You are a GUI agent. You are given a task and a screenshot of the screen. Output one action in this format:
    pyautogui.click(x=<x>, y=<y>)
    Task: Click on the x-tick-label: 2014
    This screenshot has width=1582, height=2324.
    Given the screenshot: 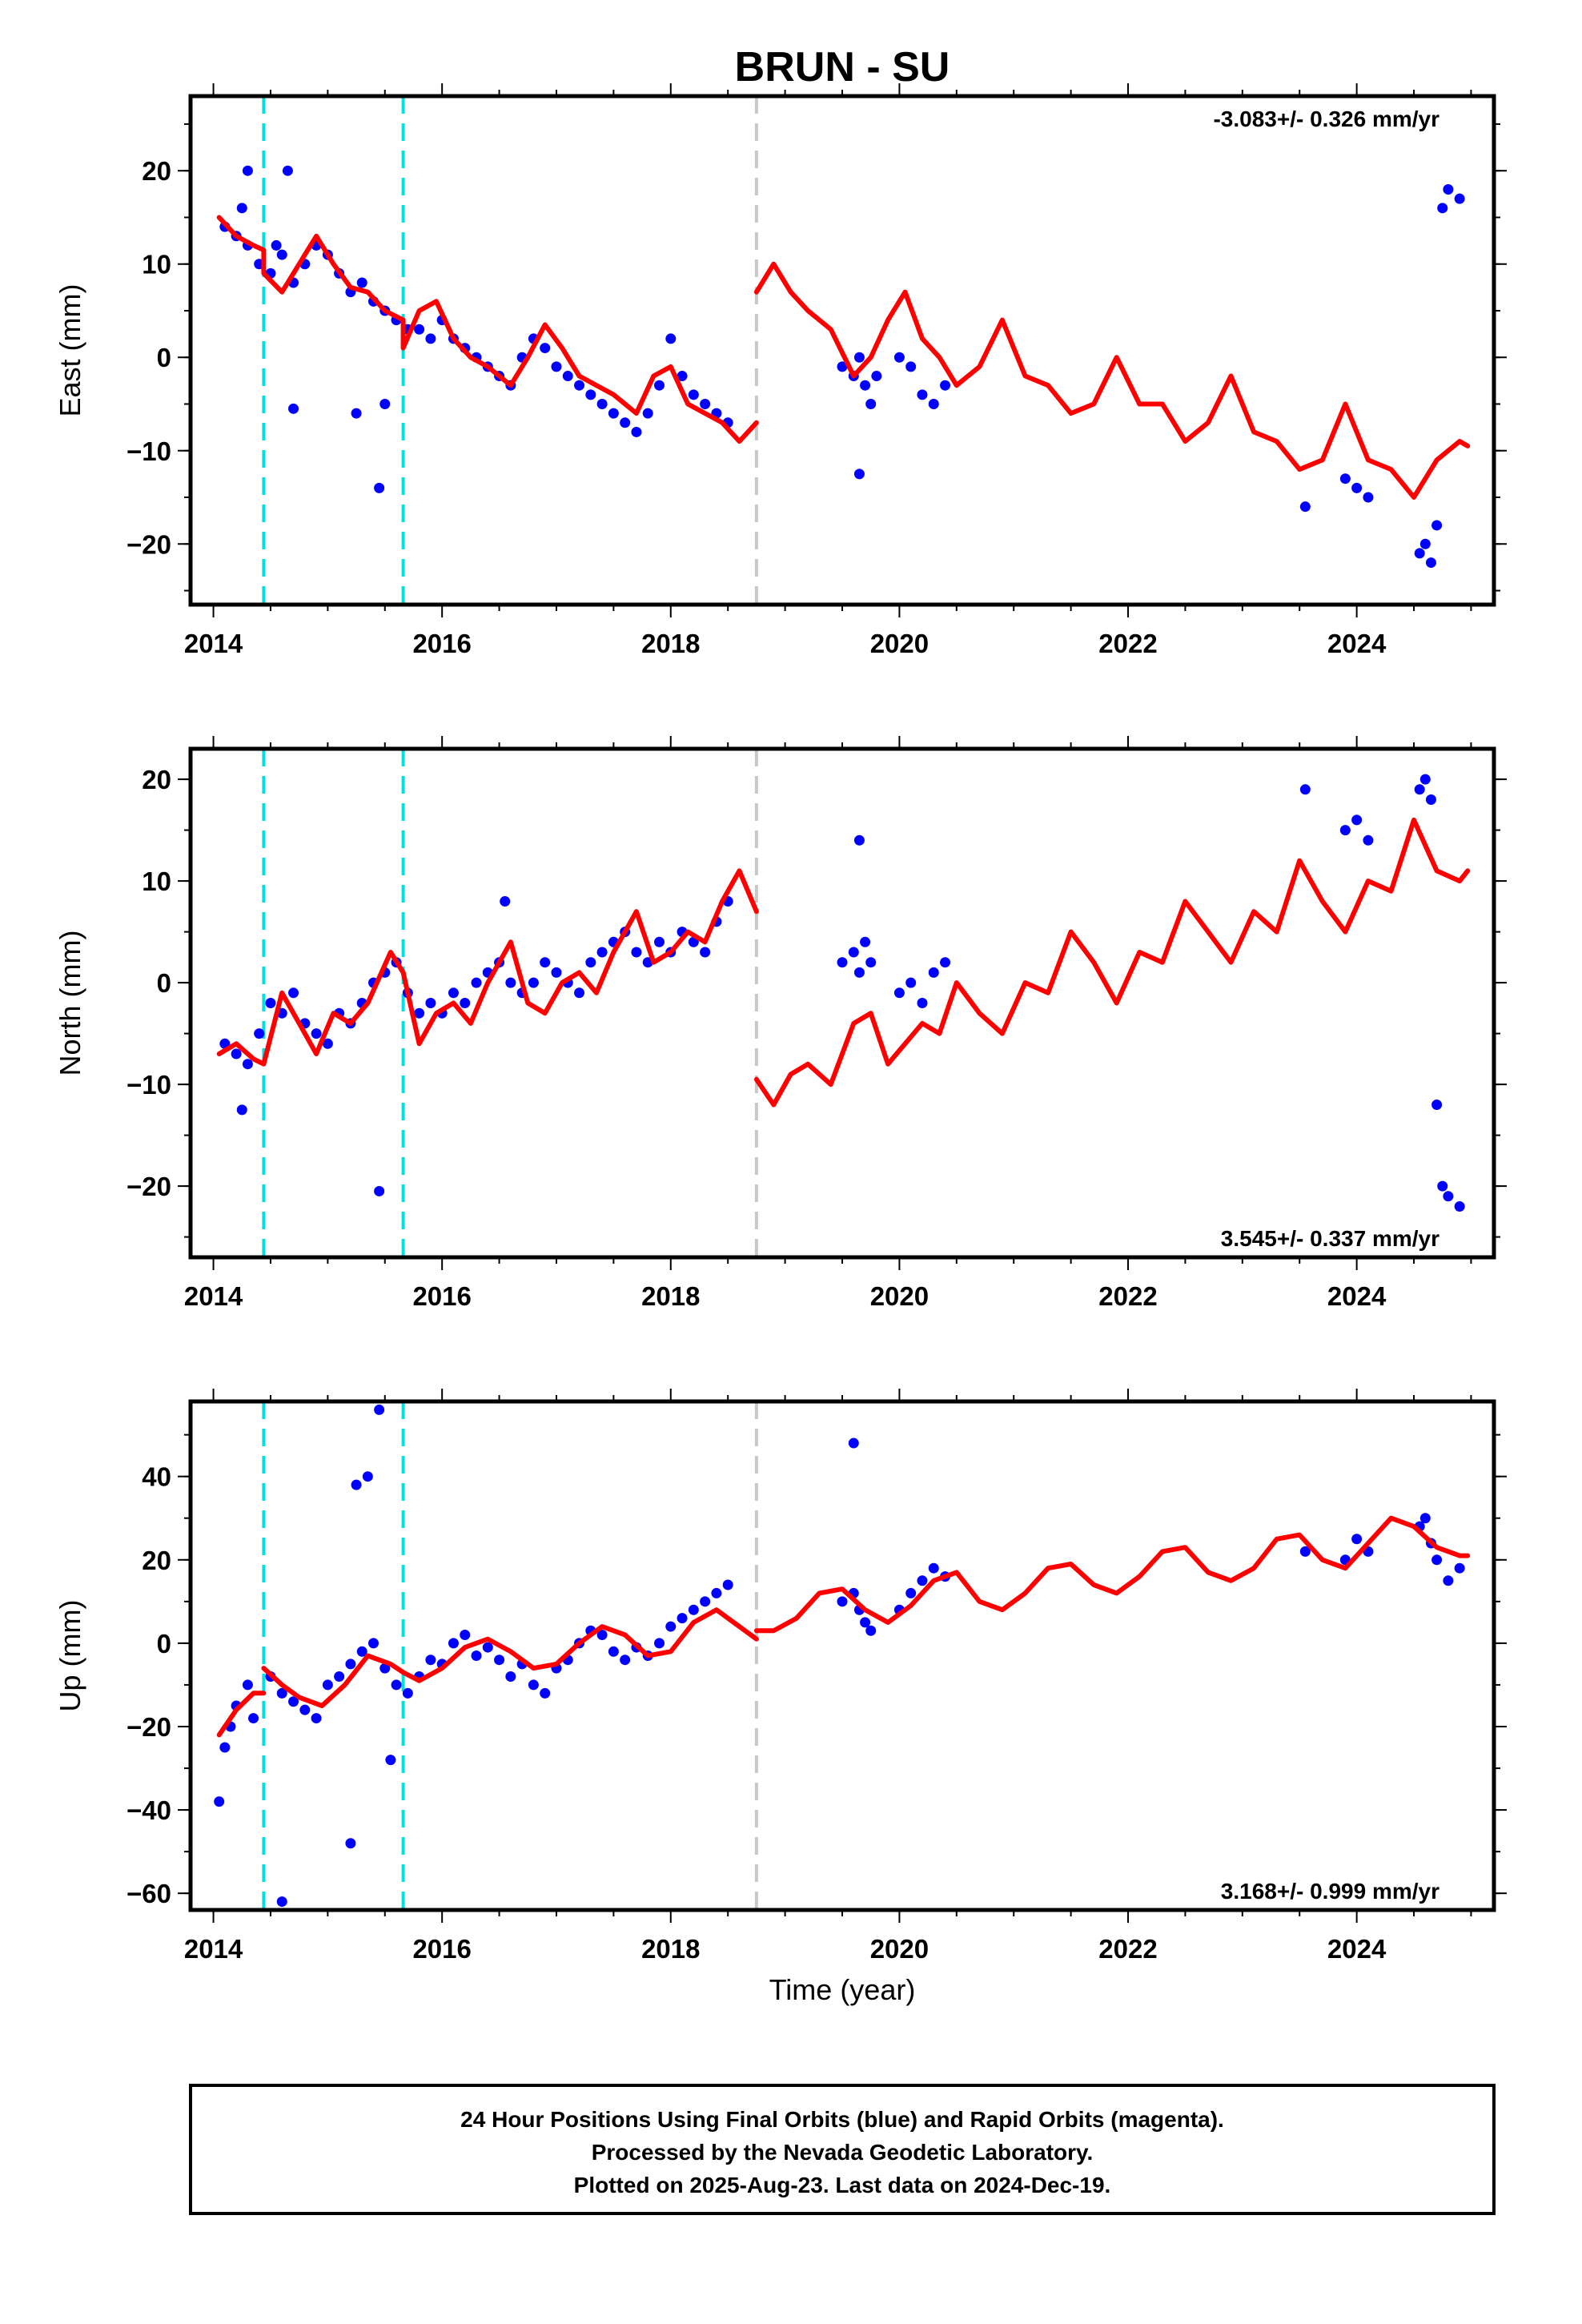 What is the action you would take?
    pyautogui.click(x=214, y=644)
    